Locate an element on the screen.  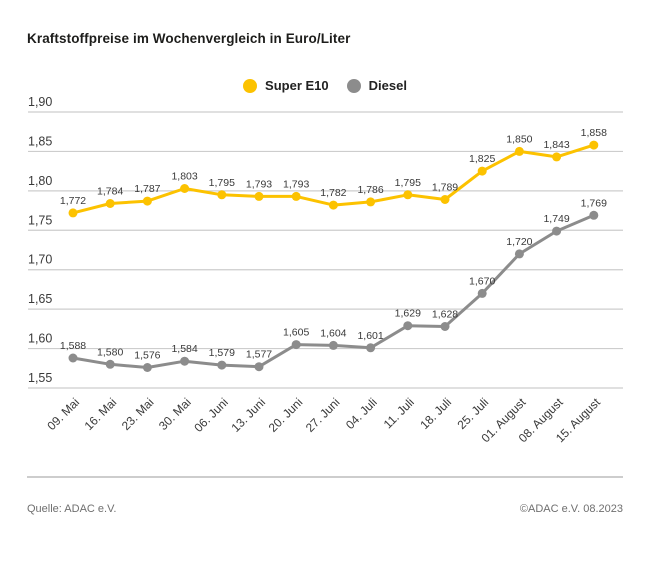
x-tick-label: 11. Juli is located at coordinates (399, 413).